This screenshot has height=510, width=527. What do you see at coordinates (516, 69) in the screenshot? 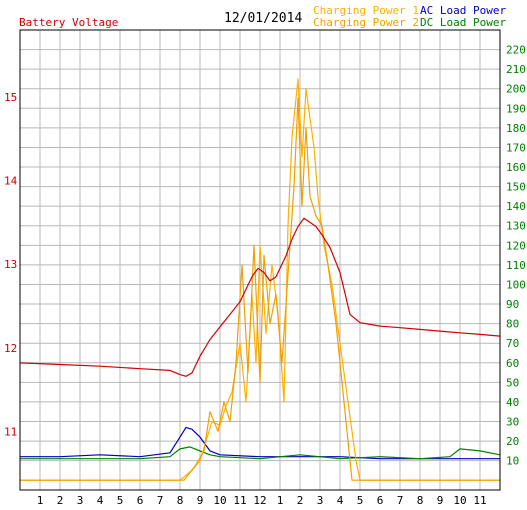
I see `right-tick-label: 210` at bounding box center [516, 69].